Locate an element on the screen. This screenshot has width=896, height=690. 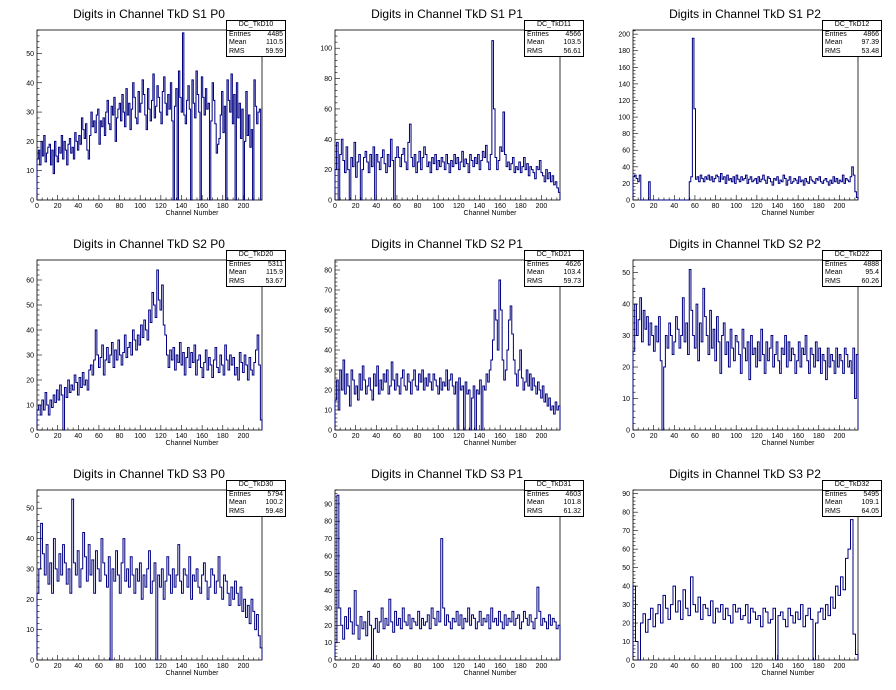
stats-histogram-name: DC_TkD10 is located at coordinates (256, 26).